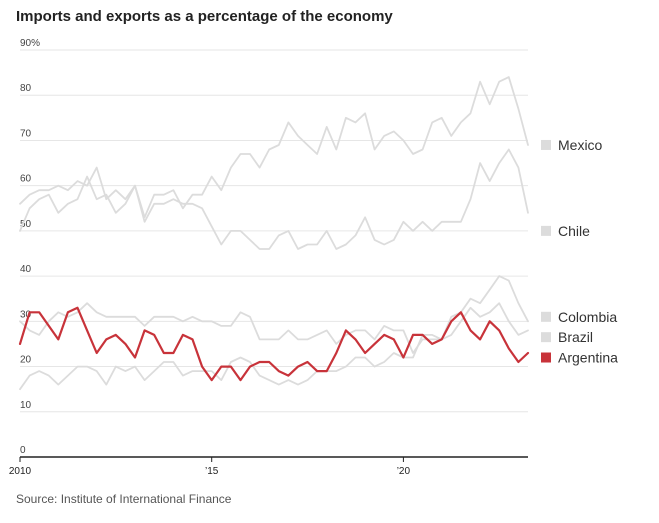 This screenshot has width=659, height=523. What do you see at coordinates (546, 357) in the screenshot?
I see `legend-swatch-argentina` at bounding box center [546, 357].